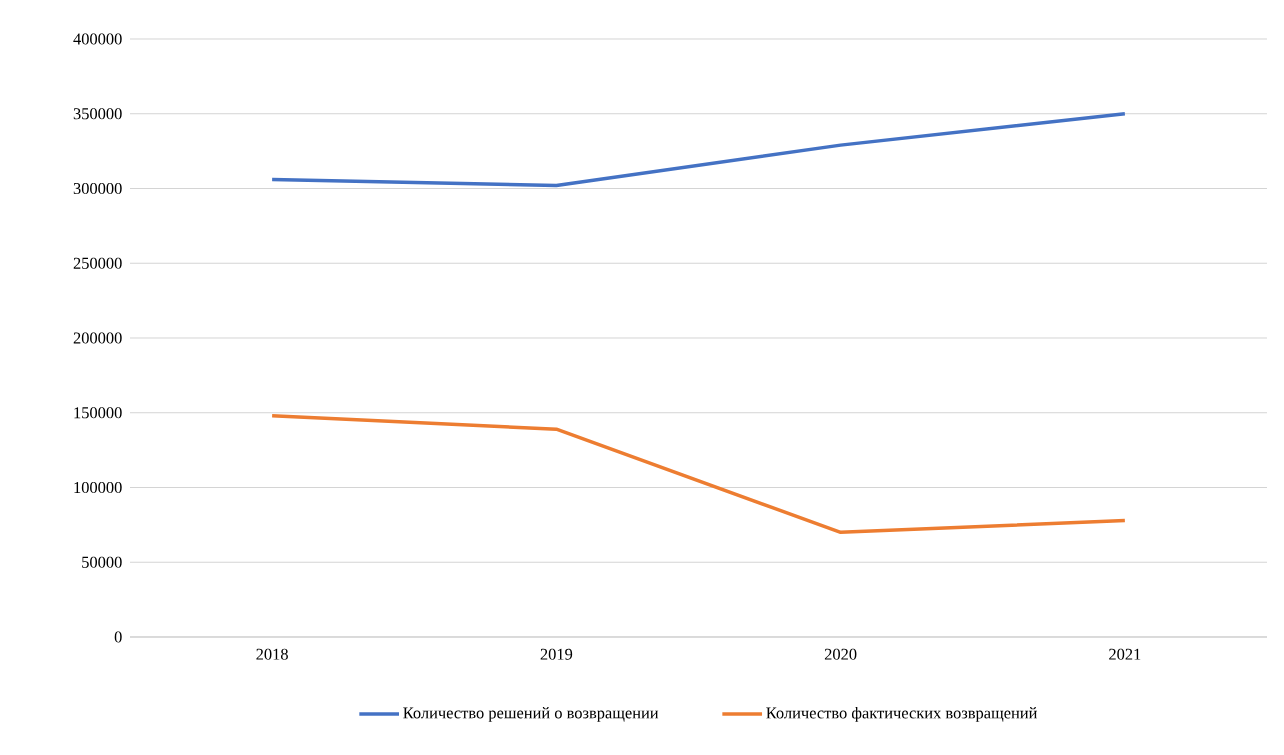 This screenshot has width=1284, height=755. What do you see at coordinates (97, 39) in the screenshot?
I see `y-tick-label: 400000` at bounding box center [97, 39].